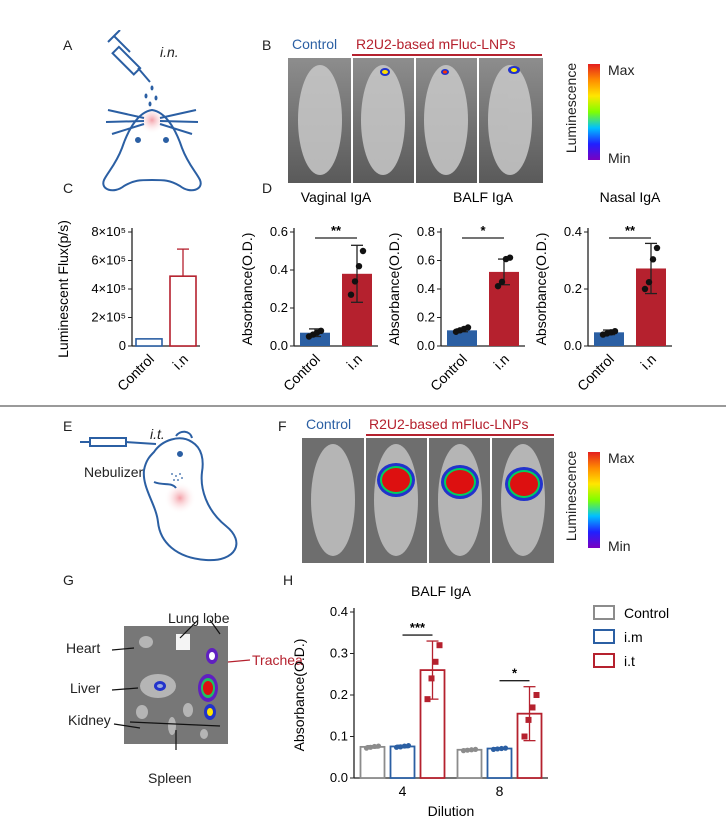 The image size is (726, 828). I want to click on y-tick-label: 0.1, so click(339, 736).